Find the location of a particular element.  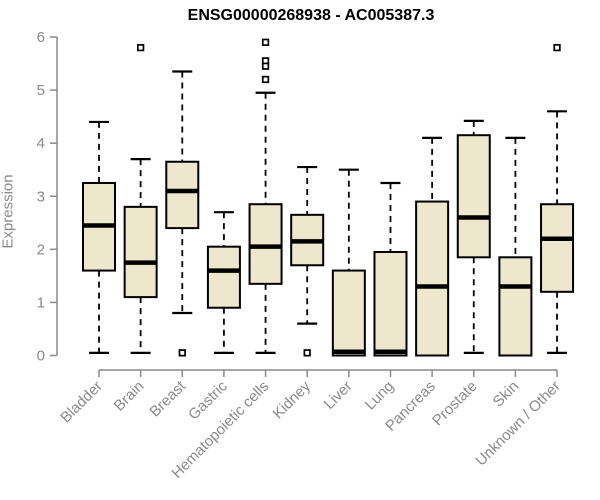

boxplot-liver: Liver is located at coordinates (343, 290).